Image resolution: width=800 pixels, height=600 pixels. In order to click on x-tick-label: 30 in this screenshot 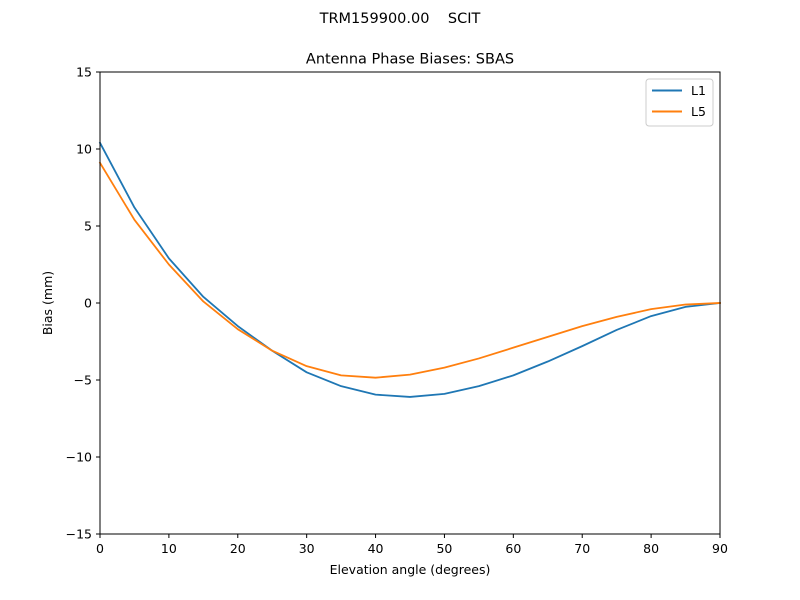, I will do `click(307, 548)`.